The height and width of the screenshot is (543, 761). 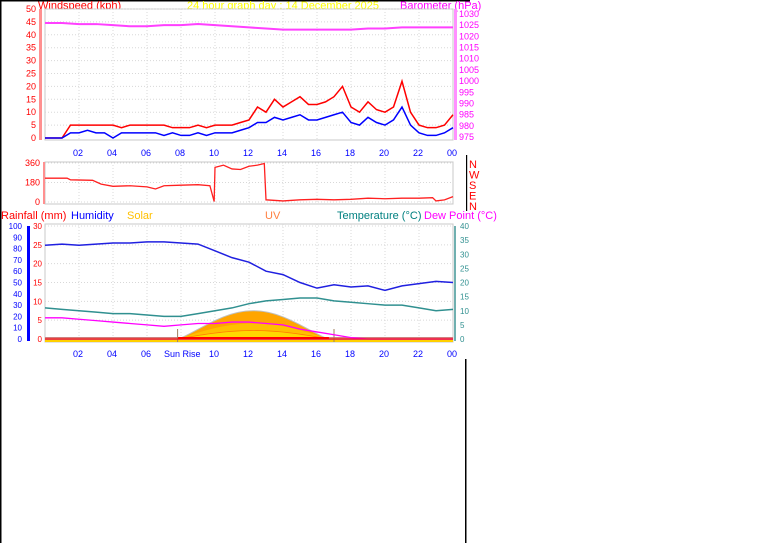 I want to click on rain-y-tick-label: 0, so click(x=40, y=339).